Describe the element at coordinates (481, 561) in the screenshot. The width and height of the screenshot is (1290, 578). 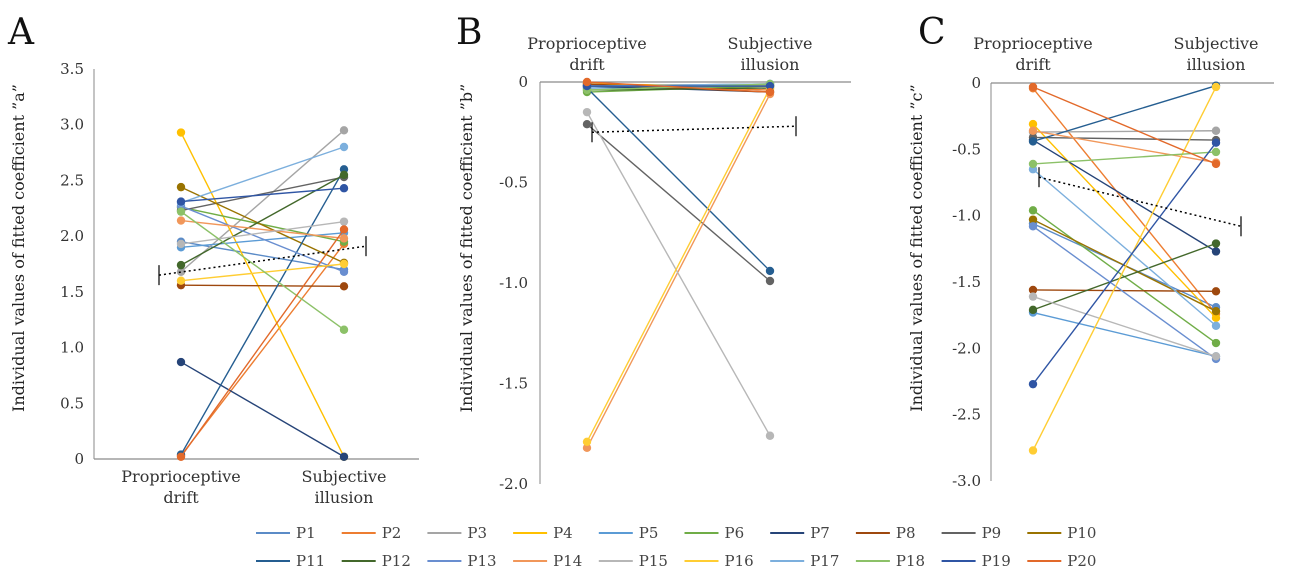
I see `legend-label: P13` at that location.